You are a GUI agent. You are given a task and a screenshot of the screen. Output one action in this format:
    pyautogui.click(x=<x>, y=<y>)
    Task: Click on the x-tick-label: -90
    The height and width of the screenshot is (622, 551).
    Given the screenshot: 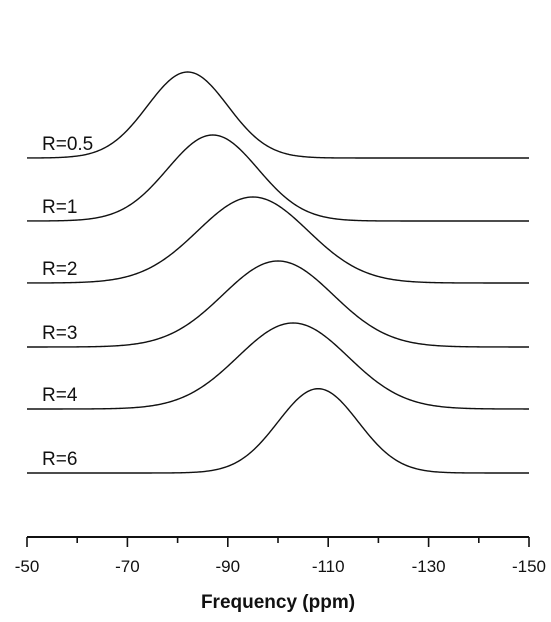 What is the action you would take?
    pyautogui.click(x=228, y=566)
    